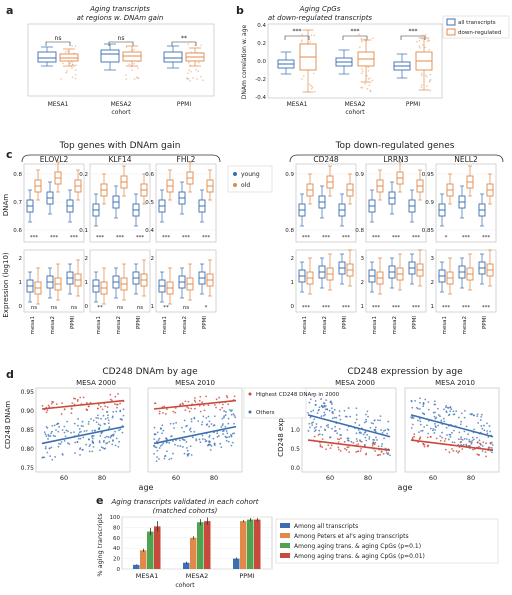  Describe the element at coordinates (54, 203) in the screenshot. I see `gene-top-frame` at that location.